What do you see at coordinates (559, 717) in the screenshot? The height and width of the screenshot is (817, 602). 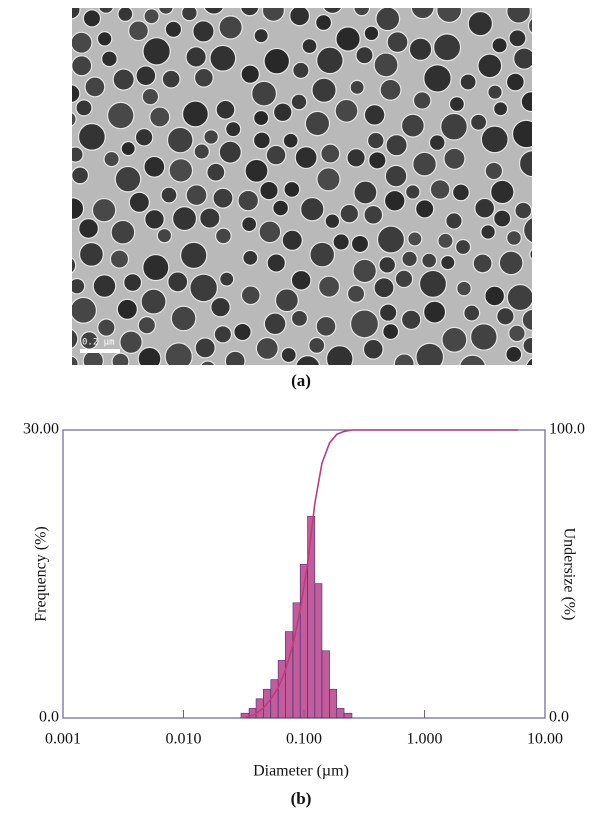 I see `y2-tick-label: 0.0` at bounding box center [559, 717].